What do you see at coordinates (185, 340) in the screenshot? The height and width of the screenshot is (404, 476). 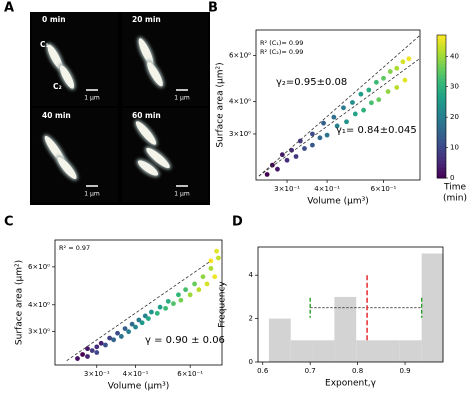 I see `annotation: γ = 0.90 ± 0.06` at bounding box center [185, 340].